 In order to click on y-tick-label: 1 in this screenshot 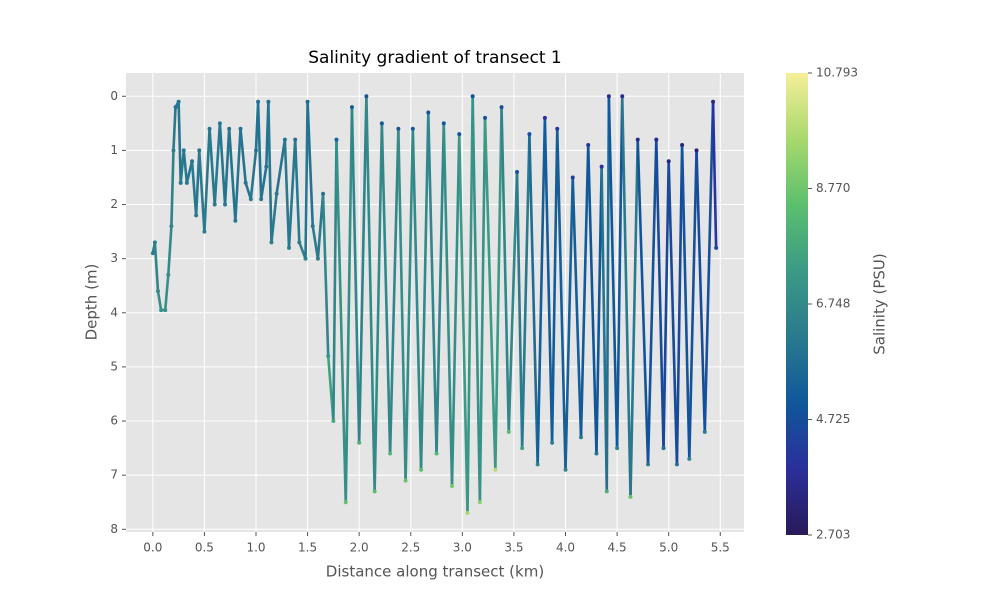, I will do `click(114, 150)`.